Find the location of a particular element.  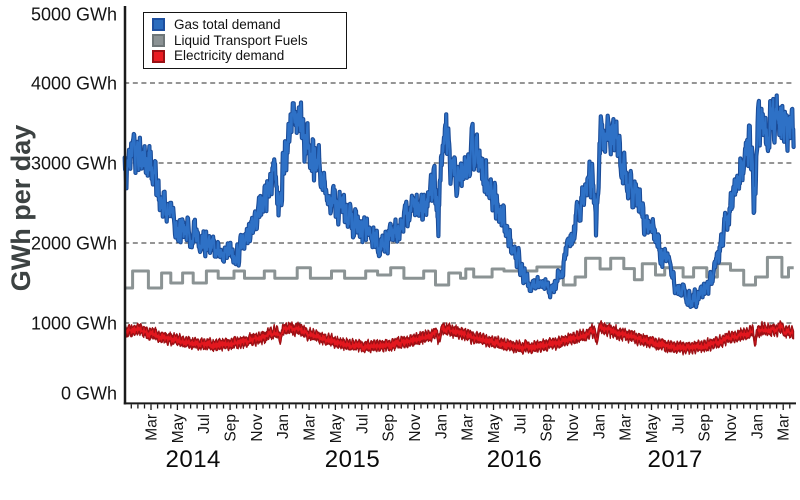

x-axis-year-labels: 2014 2015 2016 2017 is located at coordinates (434, 459).